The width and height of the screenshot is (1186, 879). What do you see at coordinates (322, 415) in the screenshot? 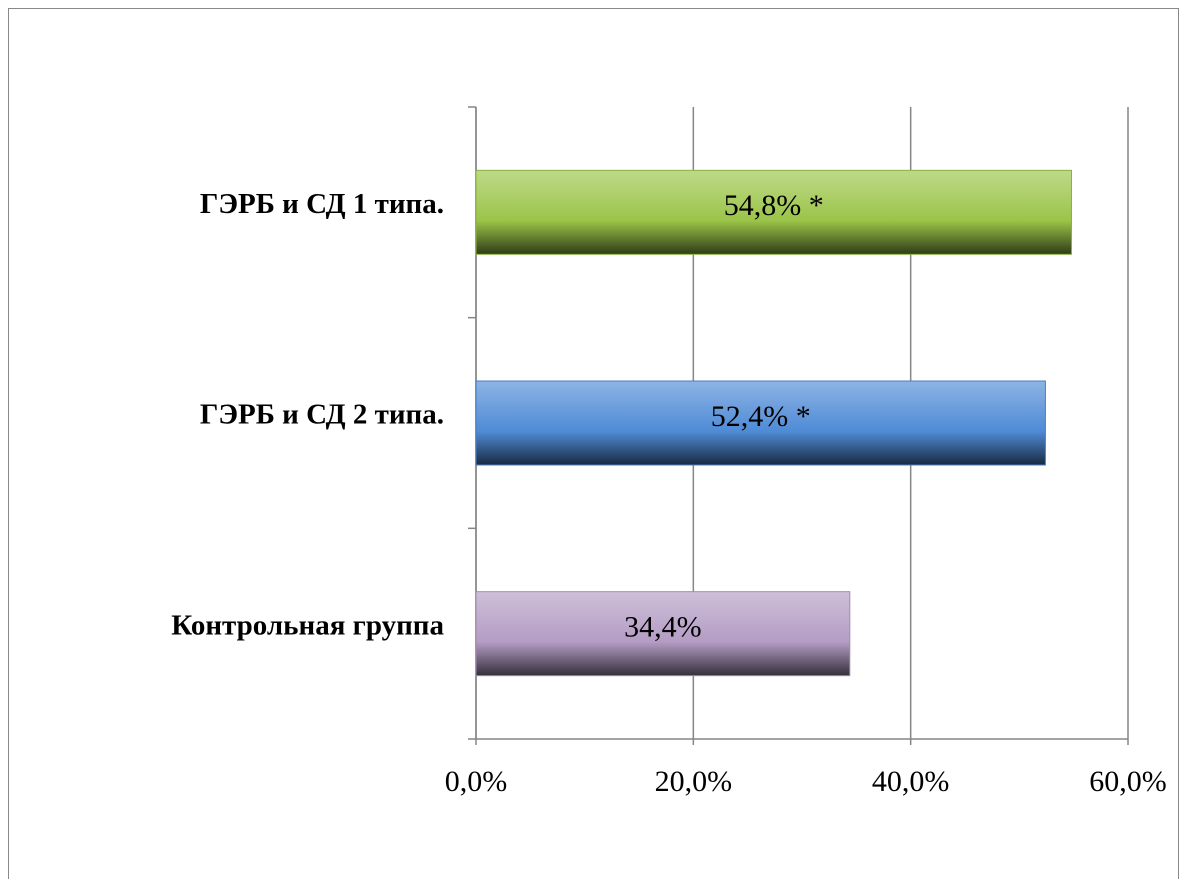
I see `category-label: ГЭРБ и СД 2 типа.` at bounding box center [322, 415].